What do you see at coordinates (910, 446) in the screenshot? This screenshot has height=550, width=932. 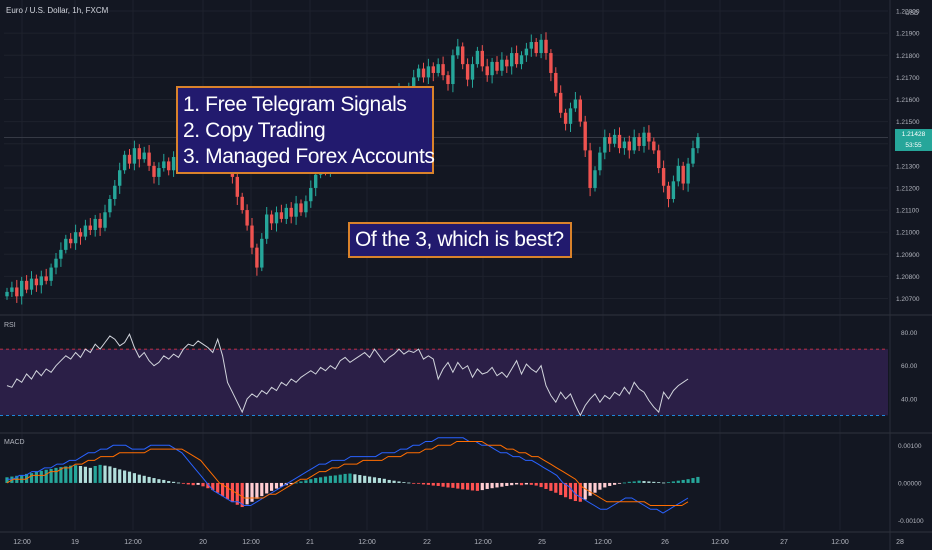 I see `macd-tick-label: 0.00100` at bounding box center [910, 446].